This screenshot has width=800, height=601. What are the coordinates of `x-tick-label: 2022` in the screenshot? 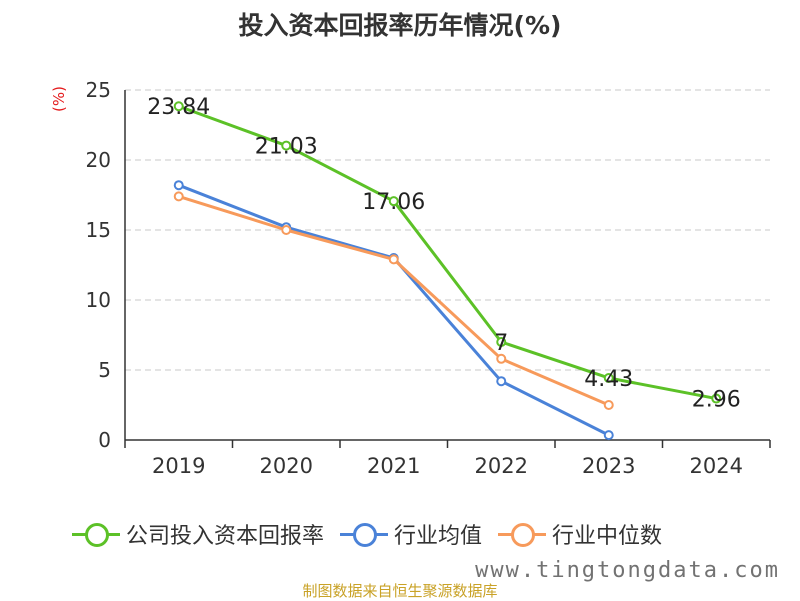 It's located at (501, 466).